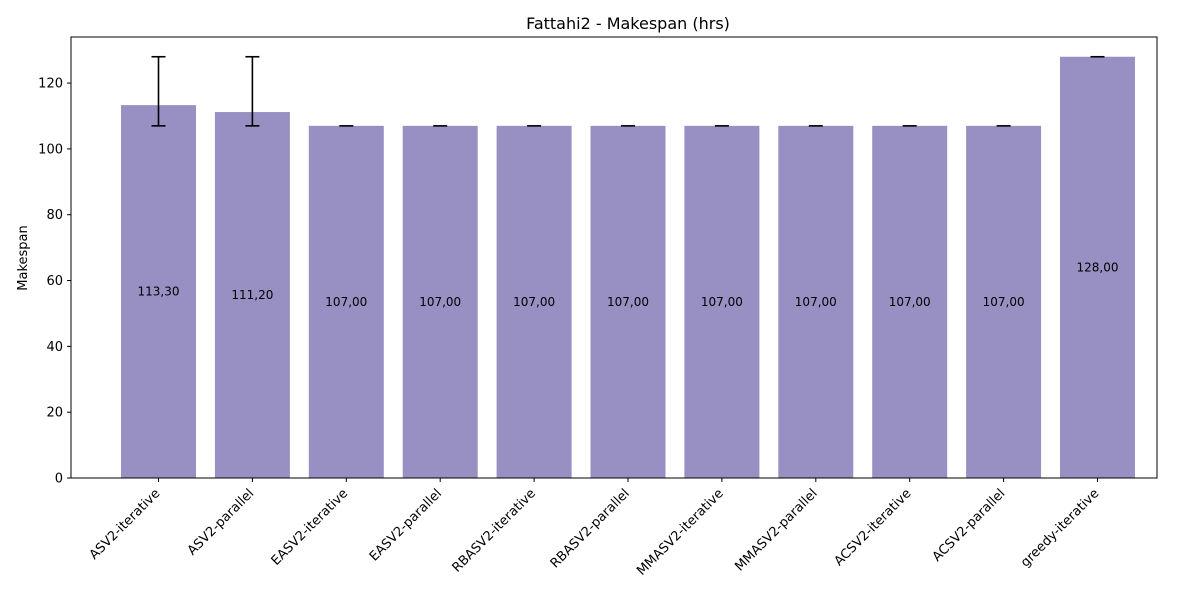 This screenshot has height=600, width=1200. Describe the element at coordinates (221, 522) in the screenshot. I see `x-tick-label: ASV2-parallel` at that location.